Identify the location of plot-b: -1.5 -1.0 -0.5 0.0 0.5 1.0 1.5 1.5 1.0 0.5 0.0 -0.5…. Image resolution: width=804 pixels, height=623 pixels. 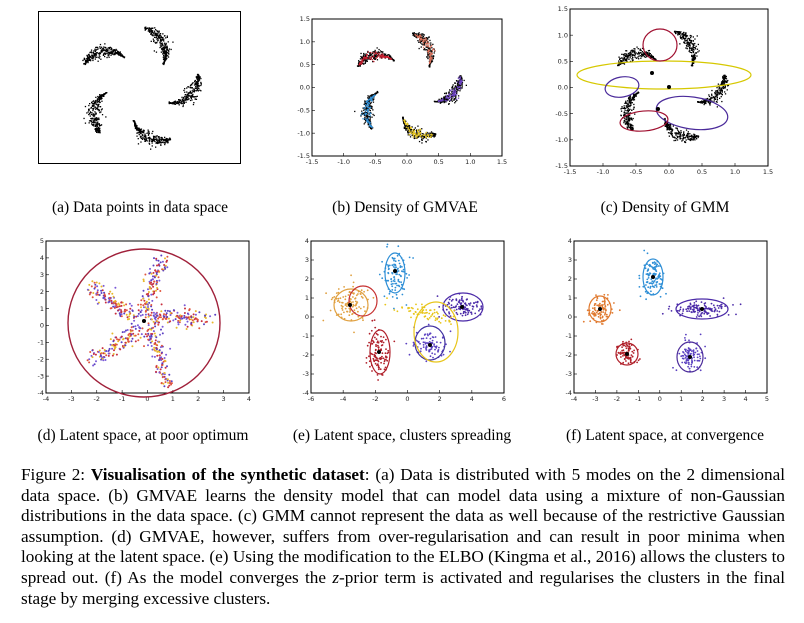
(402, 90).